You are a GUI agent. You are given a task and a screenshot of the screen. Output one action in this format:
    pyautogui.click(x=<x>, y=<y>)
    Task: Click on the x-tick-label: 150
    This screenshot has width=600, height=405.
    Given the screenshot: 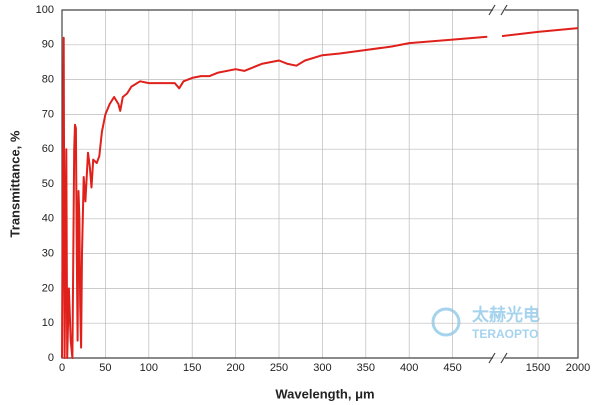 What is the action you would take?
    pyautogui.click(x=192, y=368)
    